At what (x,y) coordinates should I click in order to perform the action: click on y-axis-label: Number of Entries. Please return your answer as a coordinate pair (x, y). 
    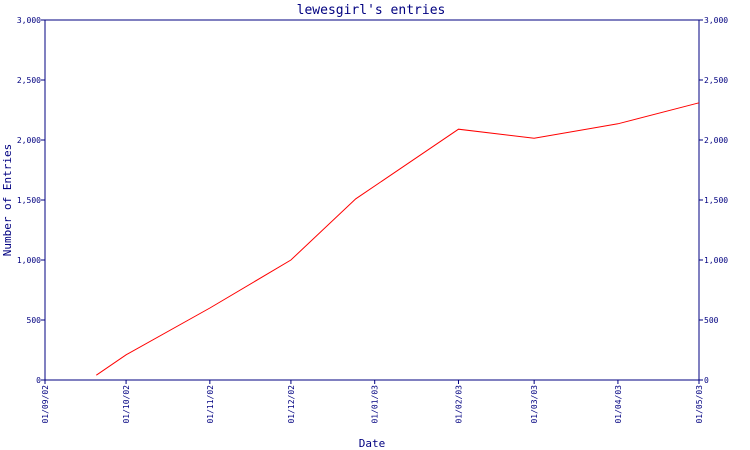
    Looking at the image, I should click on (7, 200).